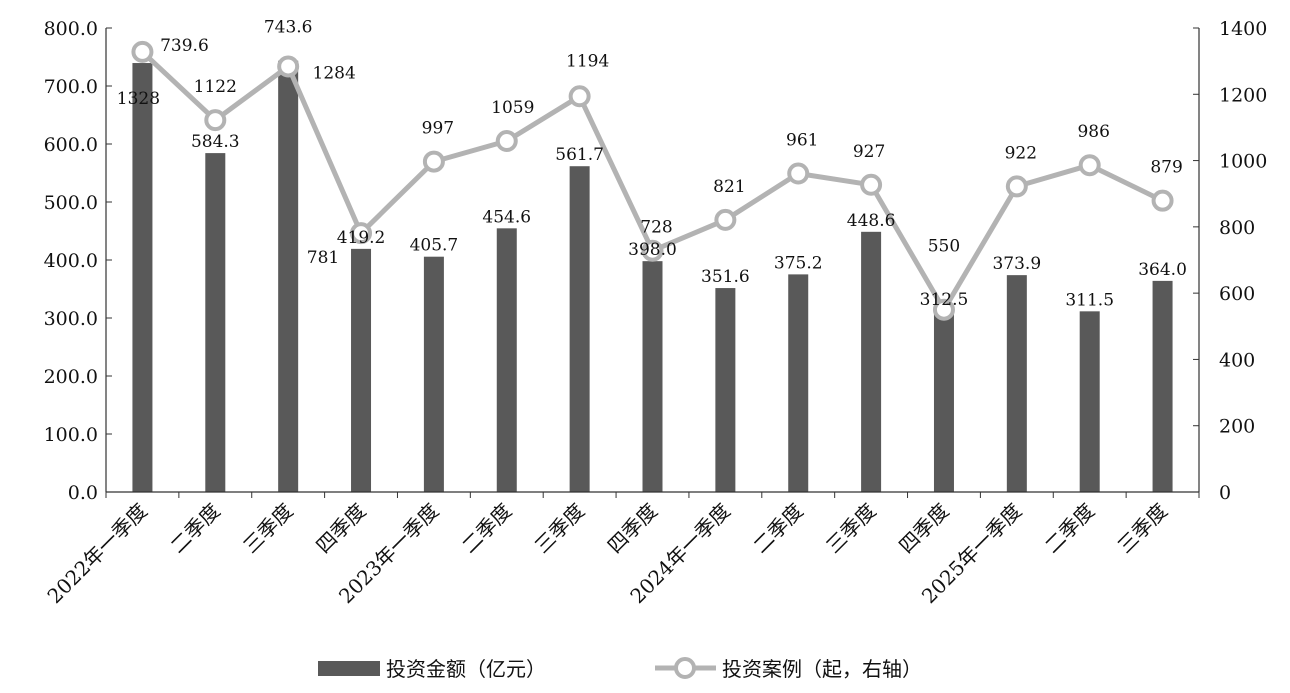  Describe the element at coordinates (71, 203) in the screenshot. I see `y-left-tick-label: 500.0` at that location.